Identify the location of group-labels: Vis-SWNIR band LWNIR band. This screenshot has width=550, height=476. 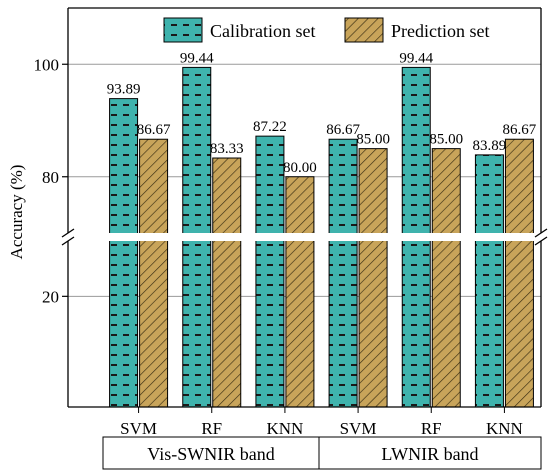
(322, 453).